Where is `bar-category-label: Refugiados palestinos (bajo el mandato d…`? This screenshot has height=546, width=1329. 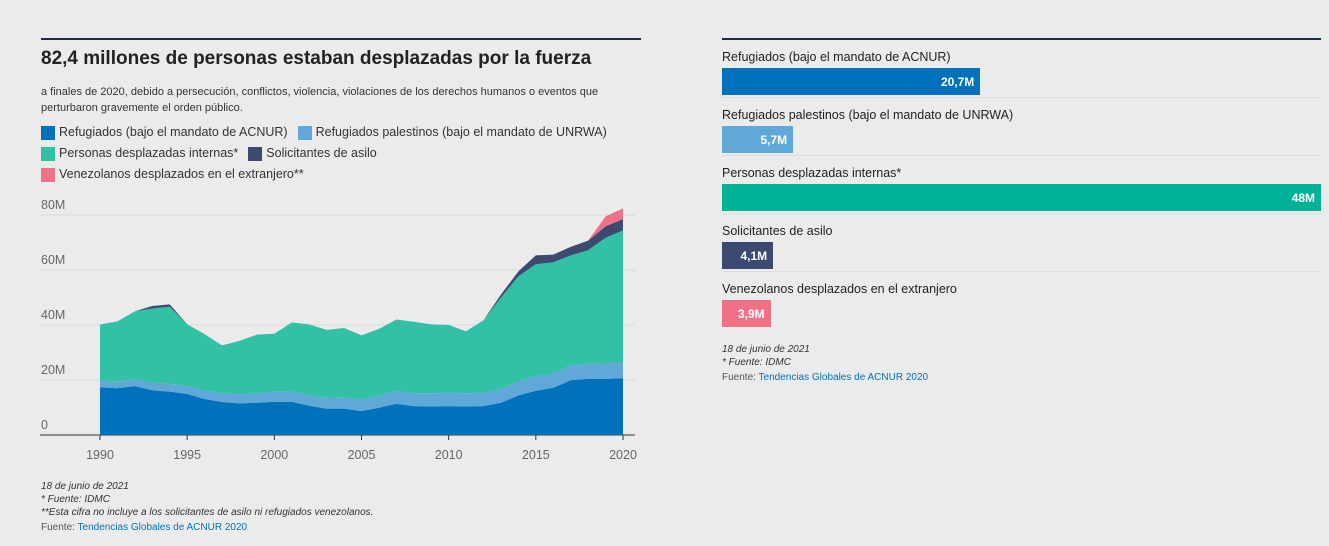 bar-category-label: Refugiados palestinos (bajo el mandato d… is located at coordinates (868, 115).